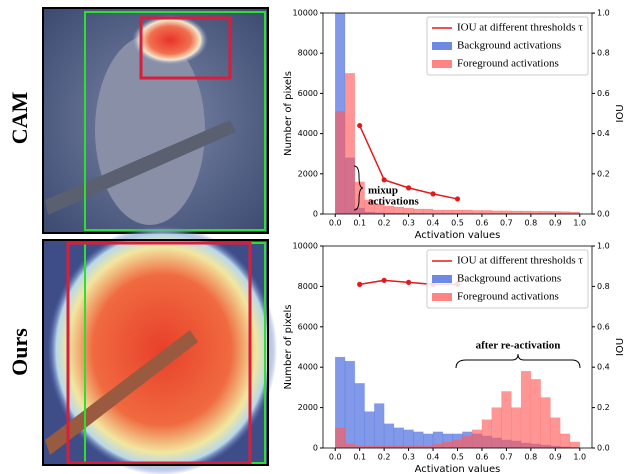  What do you see at coordinates (508, 64) in the screenshot?
I see `legend-label: Foreground activations` at bounding box center [508, 64].